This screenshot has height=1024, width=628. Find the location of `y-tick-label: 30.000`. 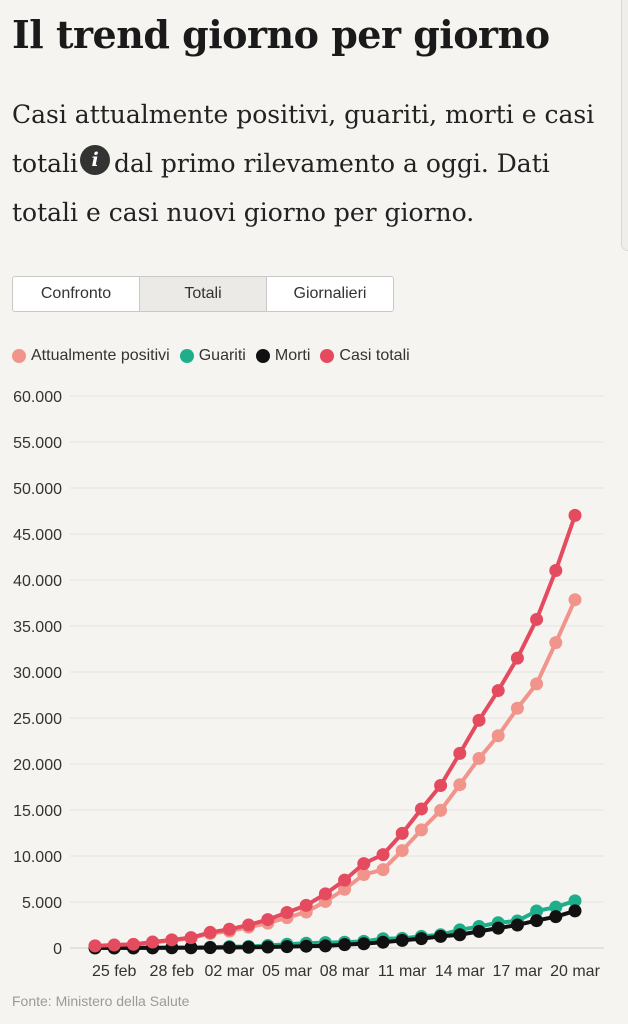

y-tick-label: 30.000 is located at coordinates (37, 673).